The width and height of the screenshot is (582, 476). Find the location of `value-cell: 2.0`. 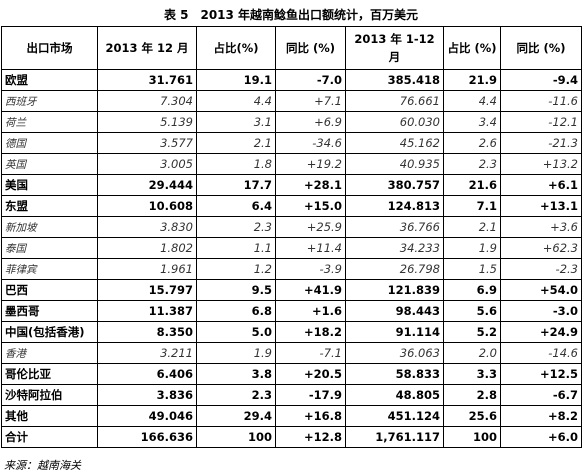

value-cell: 2.0 is located at coordinates (472, 353).